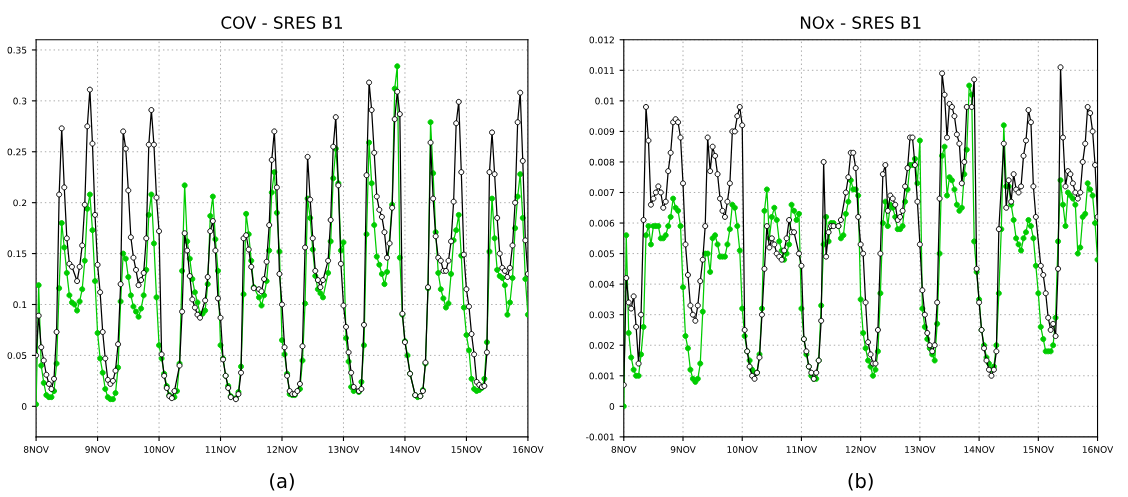  What do you see at coordinates (601, 345) in the screenshot?
I see `y-tick-label: 0.002` at bounding box center [601, 345].